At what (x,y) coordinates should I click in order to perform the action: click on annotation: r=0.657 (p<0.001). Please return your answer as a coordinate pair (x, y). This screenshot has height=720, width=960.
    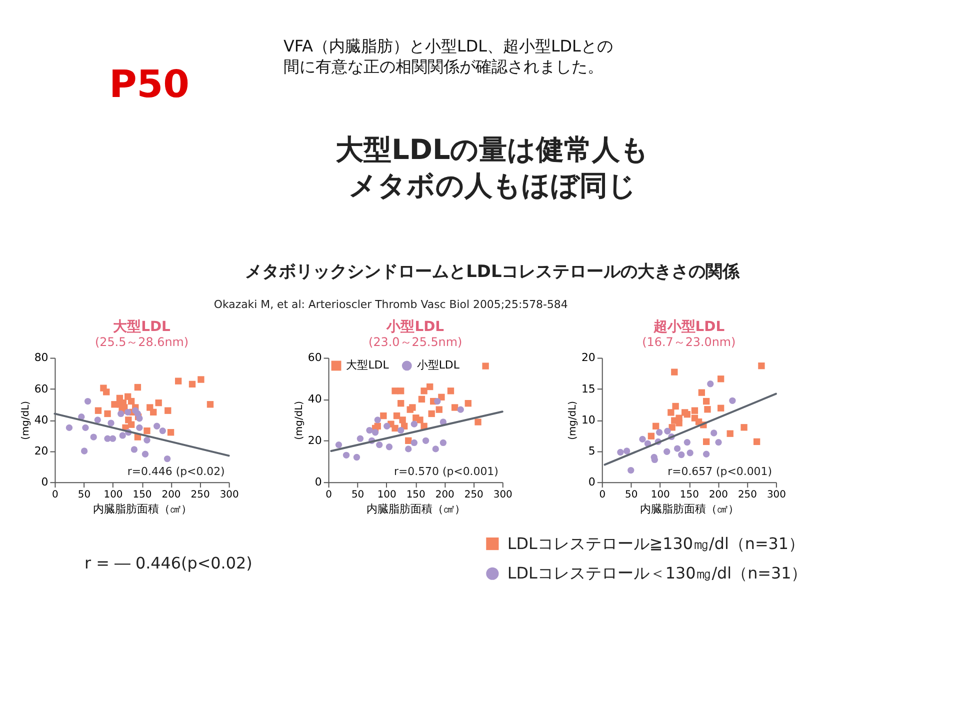
    Looking at the image, I should click on (720, 471).